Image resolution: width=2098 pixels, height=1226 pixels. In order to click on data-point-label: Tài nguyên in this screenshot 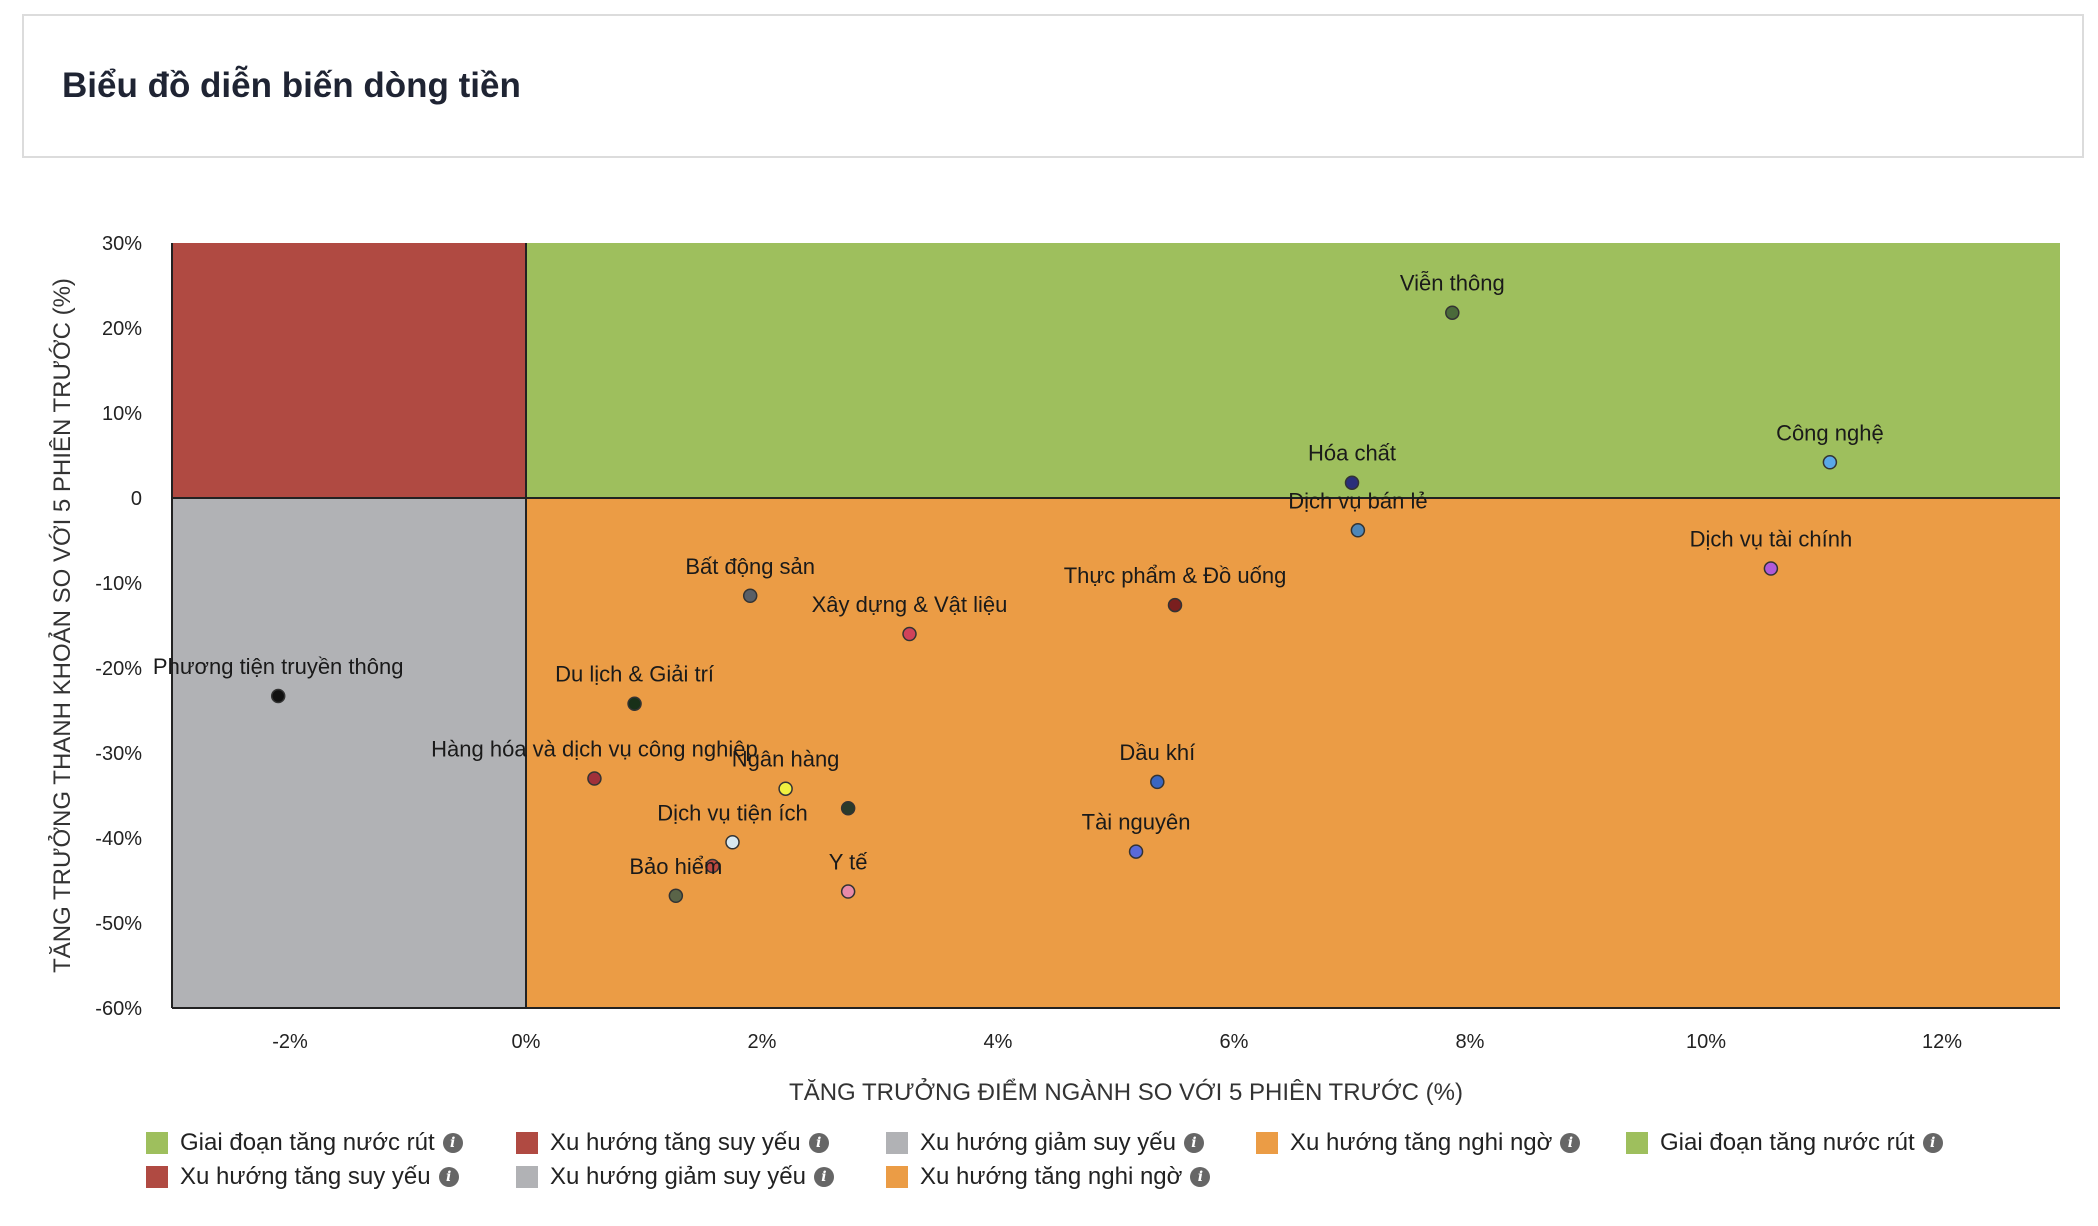, I will do `click(1136, 822)`.